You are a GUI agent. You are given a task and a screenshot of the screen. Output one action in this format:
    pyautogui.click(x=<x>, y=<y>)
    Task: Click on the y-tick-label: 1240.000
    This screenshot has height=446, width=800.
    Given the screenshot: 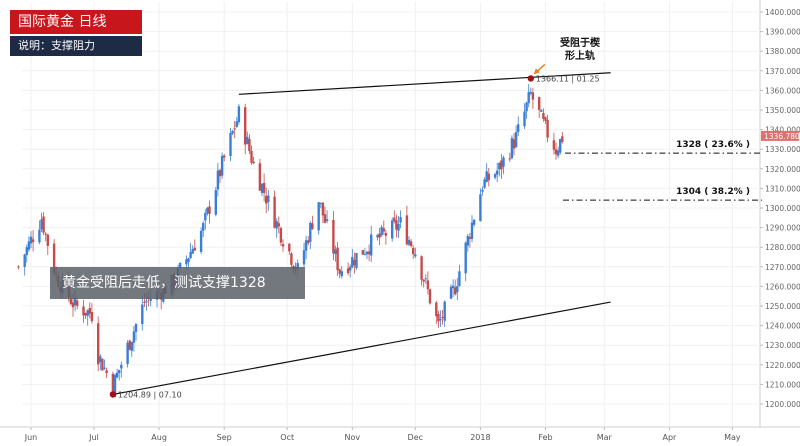 What is the action you would take?
    pyautogui.click(x=782, y=326)
    